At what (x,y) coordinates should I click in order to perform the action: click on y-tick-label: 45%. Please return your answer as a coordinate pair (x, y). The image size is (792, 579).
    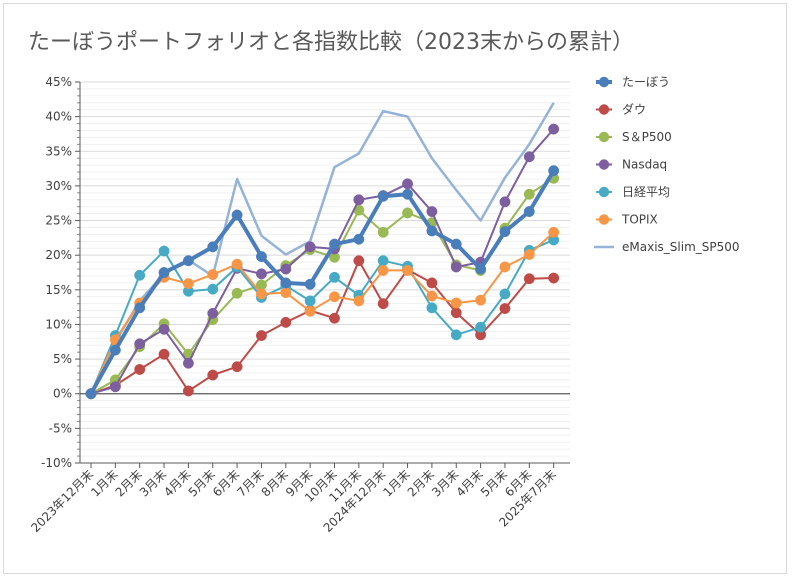
    Looking at the image, I should click on (58, 82).